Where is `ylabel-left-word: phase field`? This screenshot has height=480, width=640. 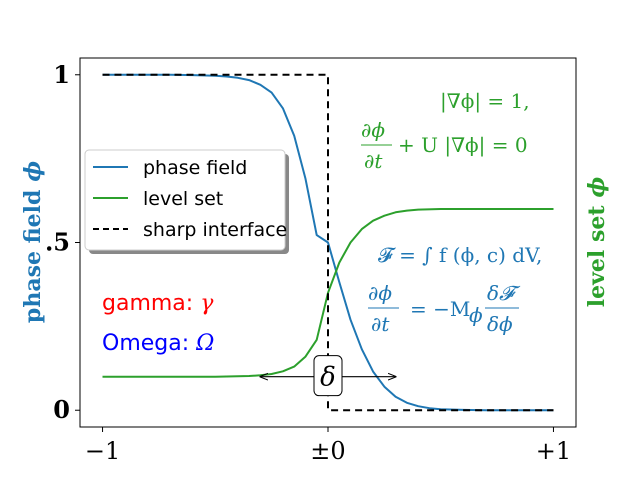 ylabel-left-word: phase field is located at coordinates (33, 256).